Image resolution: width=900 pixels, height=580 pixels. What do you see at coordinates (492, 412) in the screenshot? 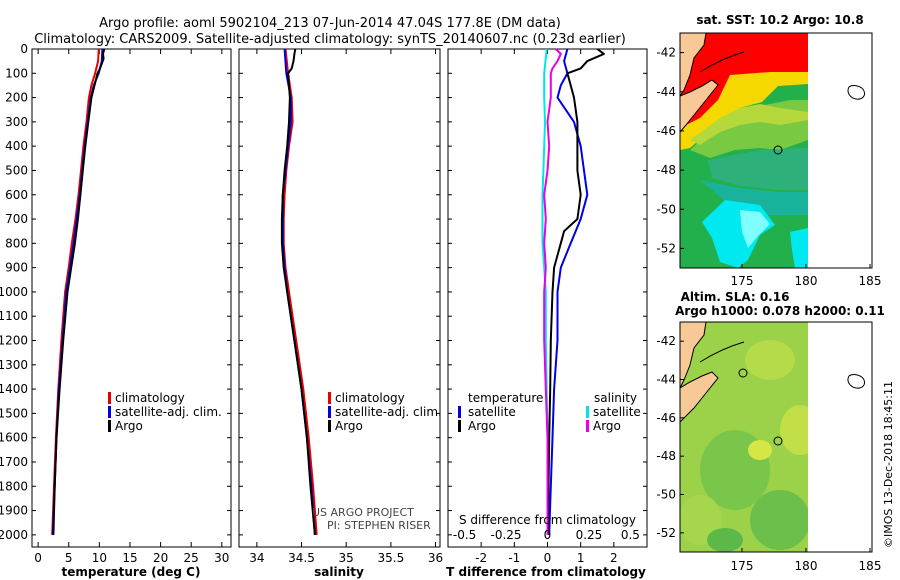
I see `legend-item-satellite-t: satellite` at bounding box center [492, 412].